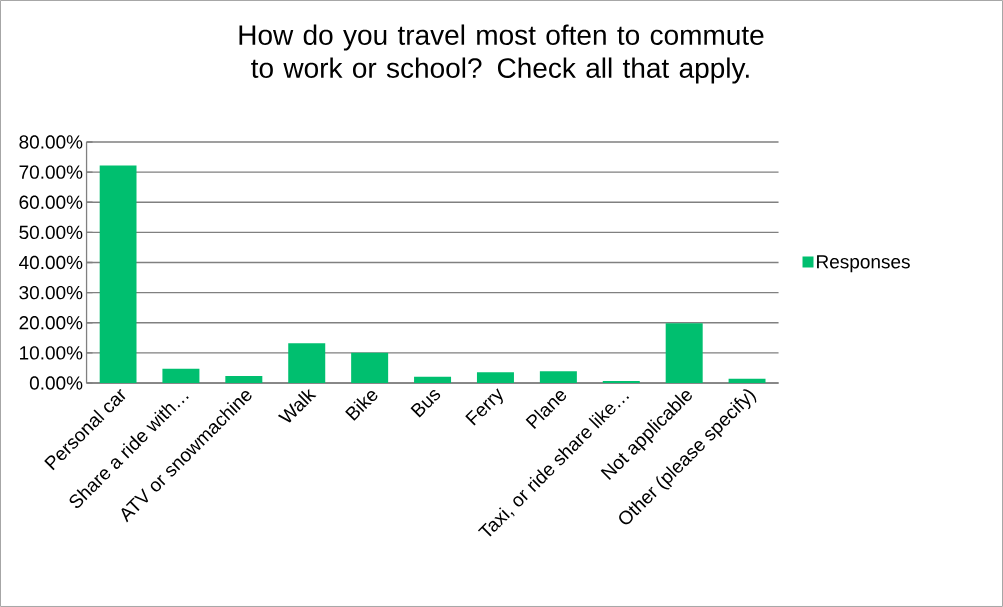 The image size is (1003, 607). I want to click on y-tick-label: 80.00%, so click(51, 142).